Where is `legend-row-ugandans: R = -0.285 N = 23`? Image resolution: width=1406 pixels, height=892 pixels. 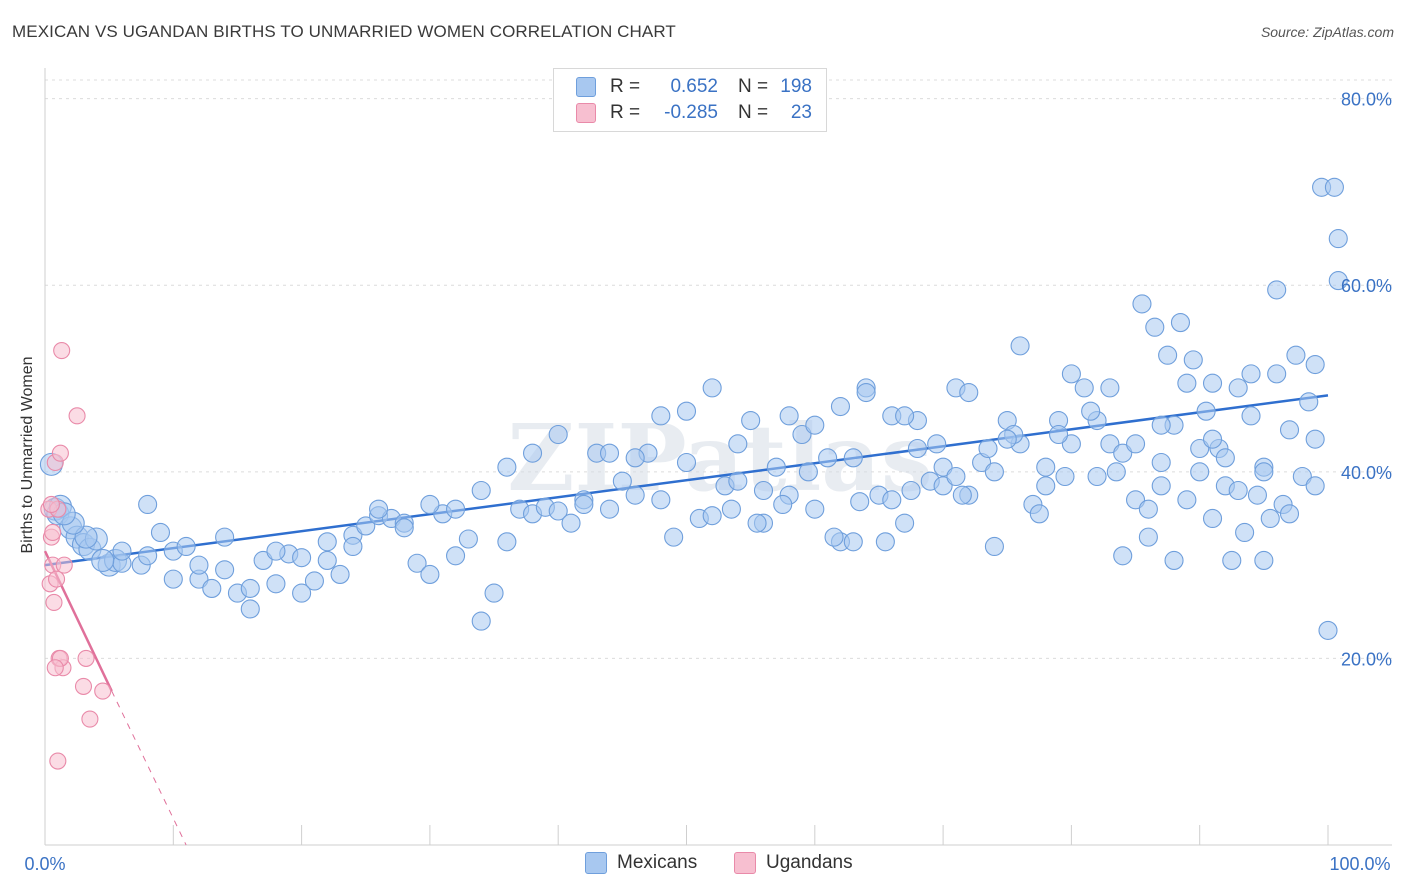 legend-row-ugandans: R = -0.285 N = 23 is located at coordinates (694, 113).